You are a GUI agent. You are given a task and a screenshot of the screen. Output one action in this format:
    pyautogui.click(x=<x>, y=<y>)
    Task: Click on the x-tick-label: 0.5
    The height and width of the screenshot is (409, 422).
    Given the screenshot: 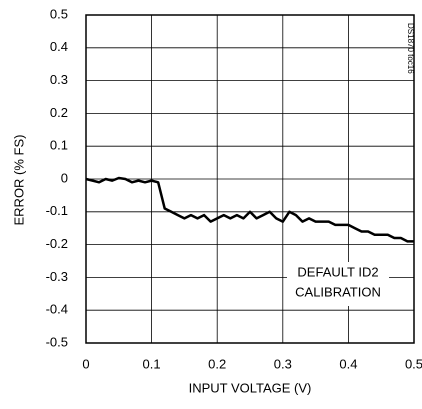 What is the action you would take?
    pyautogui.click(x=413, y=363)
    